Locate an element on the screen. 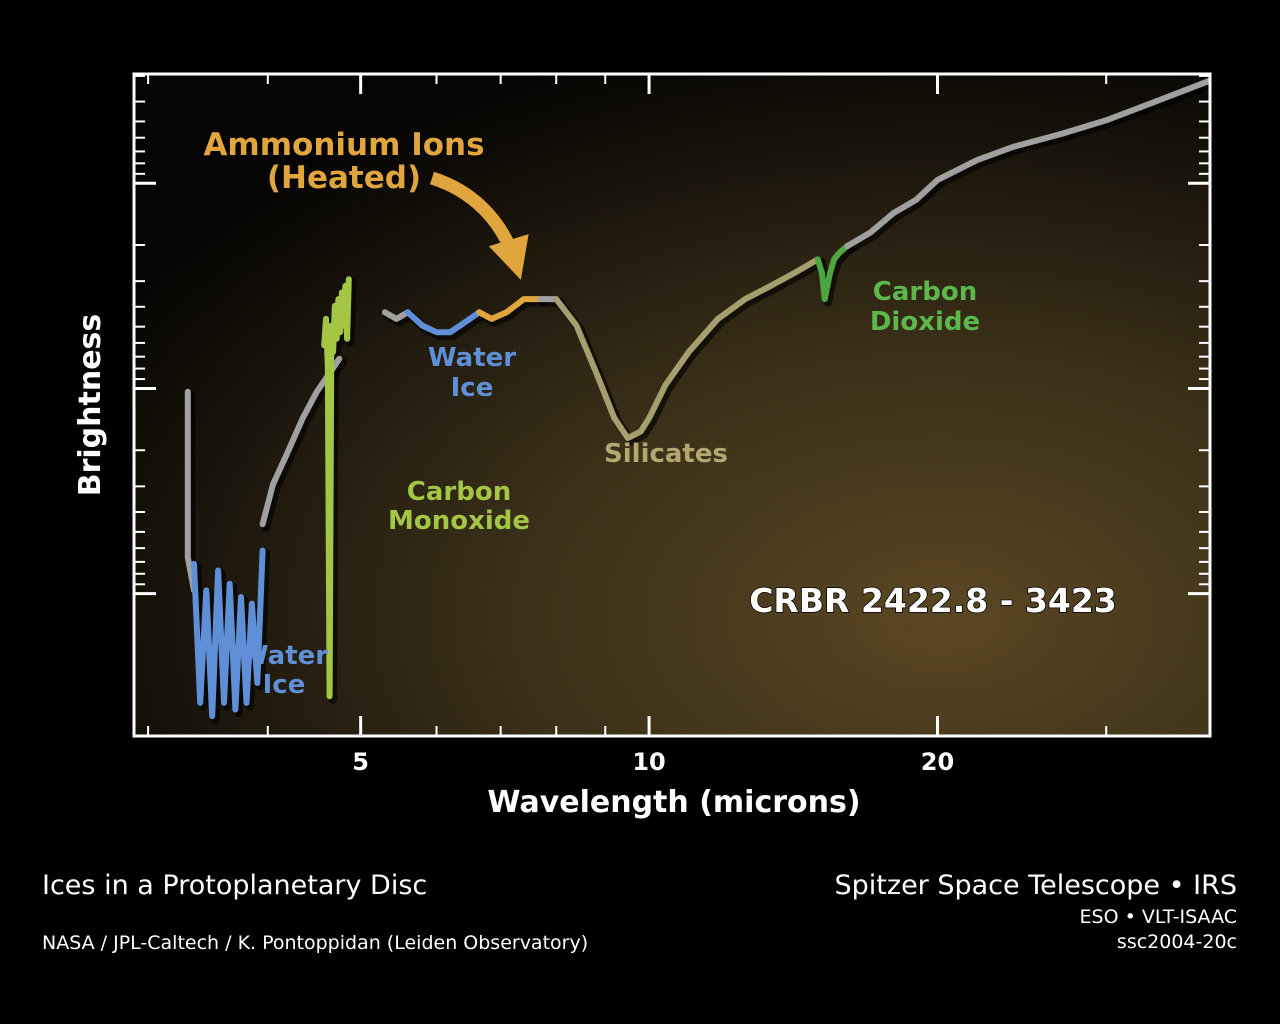  y-axis-label: Brightness is located at coordinates (90, 405).